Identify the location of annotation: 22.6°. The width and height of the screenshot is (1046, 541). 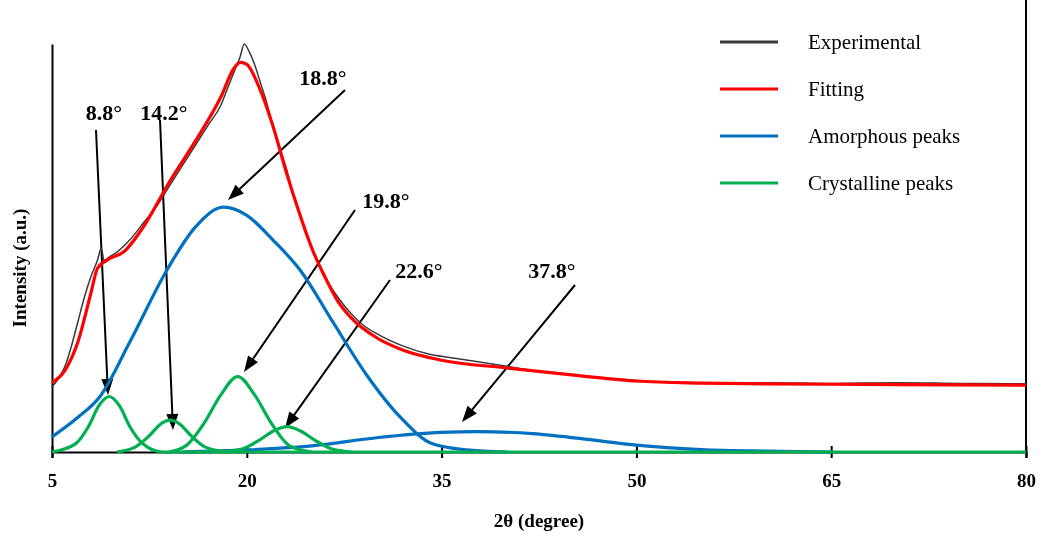
(419, 270).